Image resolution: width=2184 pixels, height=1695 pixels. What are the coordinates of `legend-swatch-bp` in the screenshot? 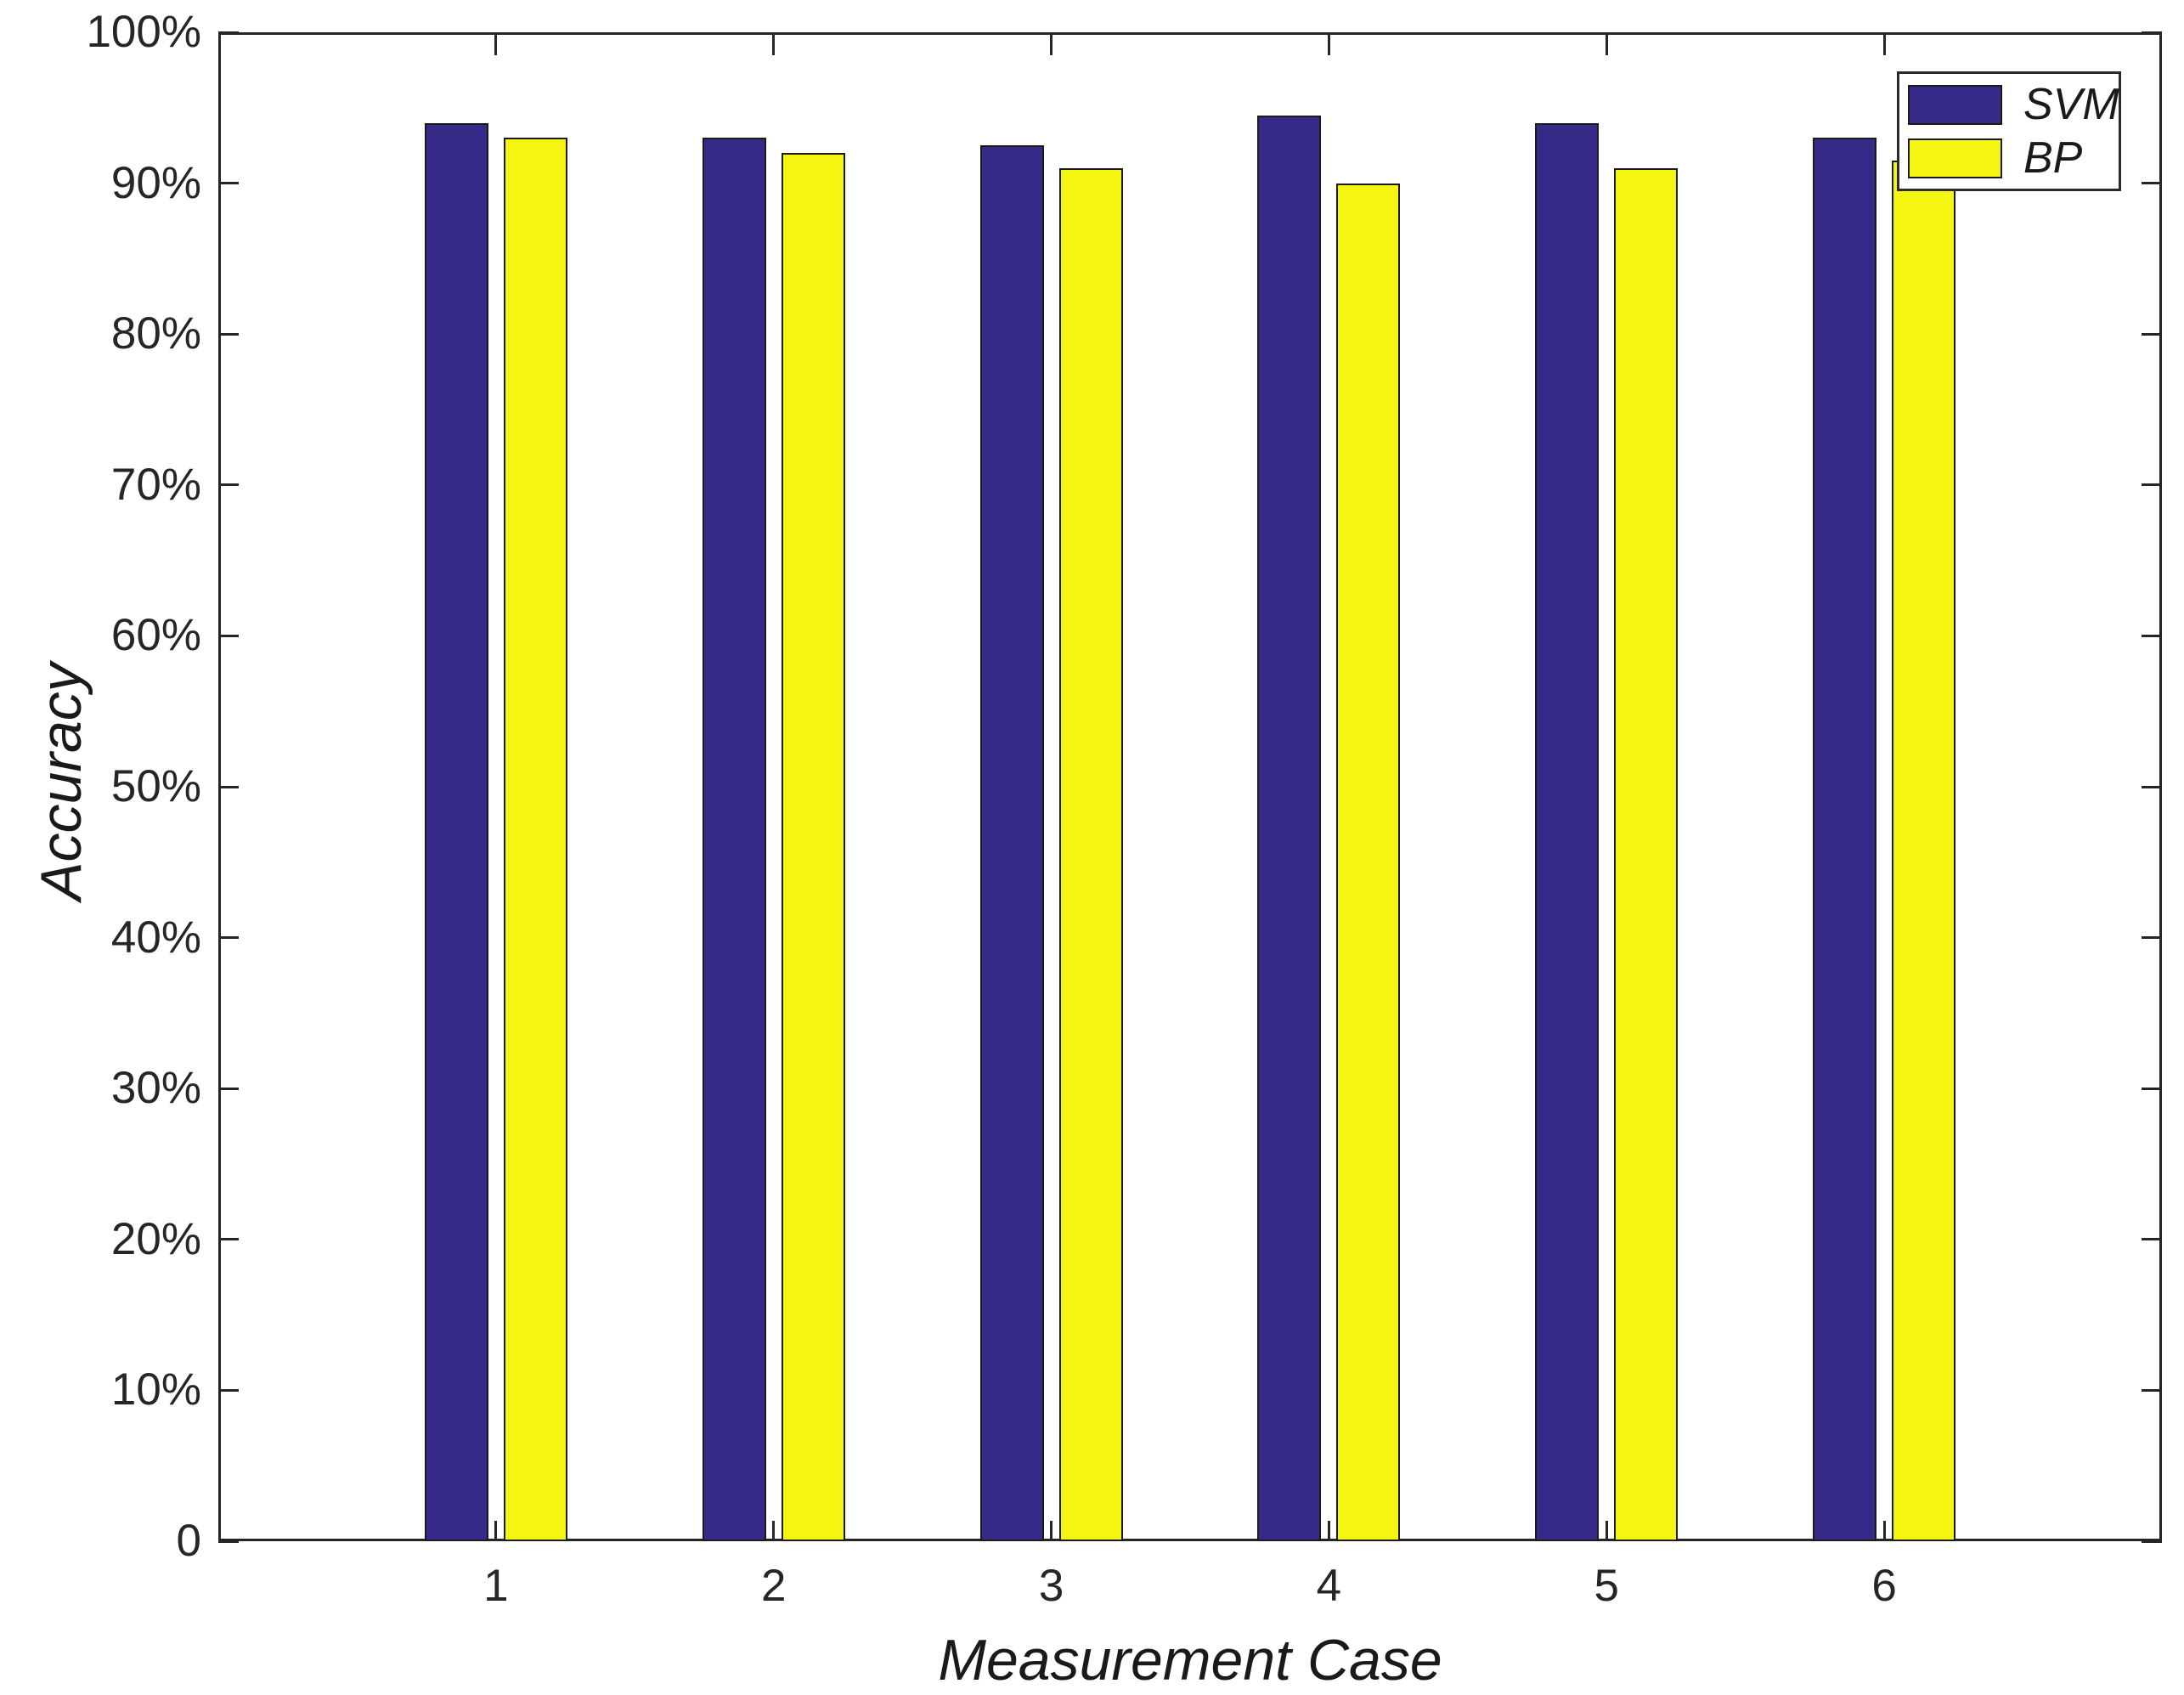 It's located at (1955, 158).